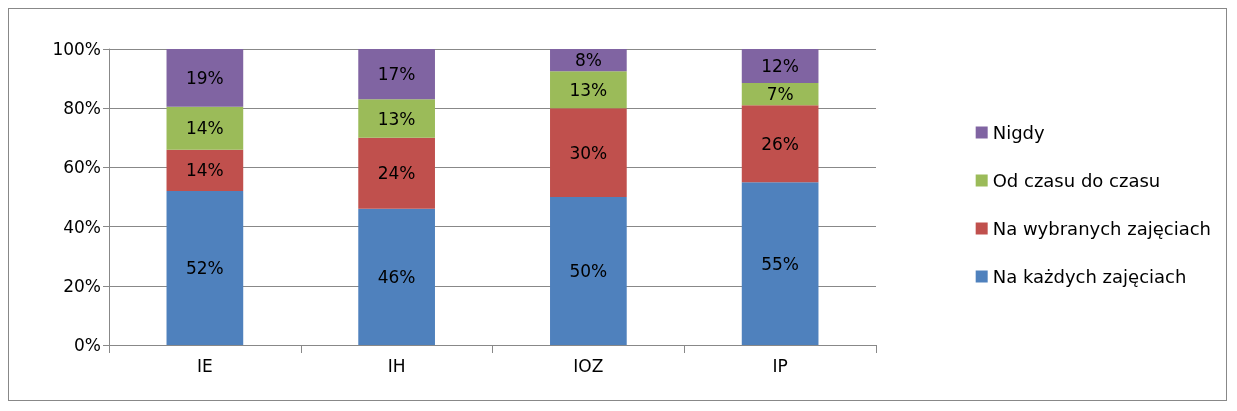 Image resolution: width=1237 pixels, height=411 pixels. What do you see at coordinates (204, 365) in the screenshot?
I see `x-tick-label: IE` at bounding box center [204, 365].